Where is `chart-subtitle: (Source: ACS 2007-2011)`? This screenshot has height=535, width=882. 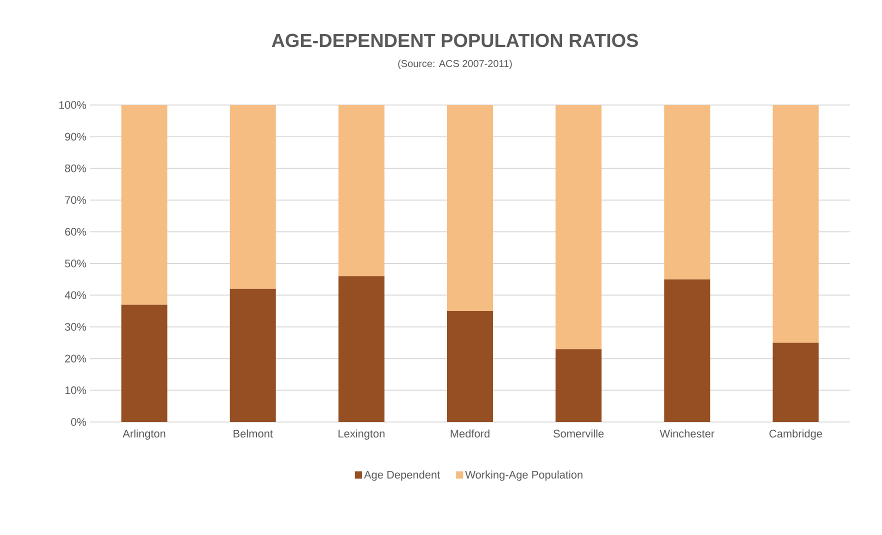
chart-subtitle: (Source: ACS 2007-2011) is located at coordinates (455, 65).